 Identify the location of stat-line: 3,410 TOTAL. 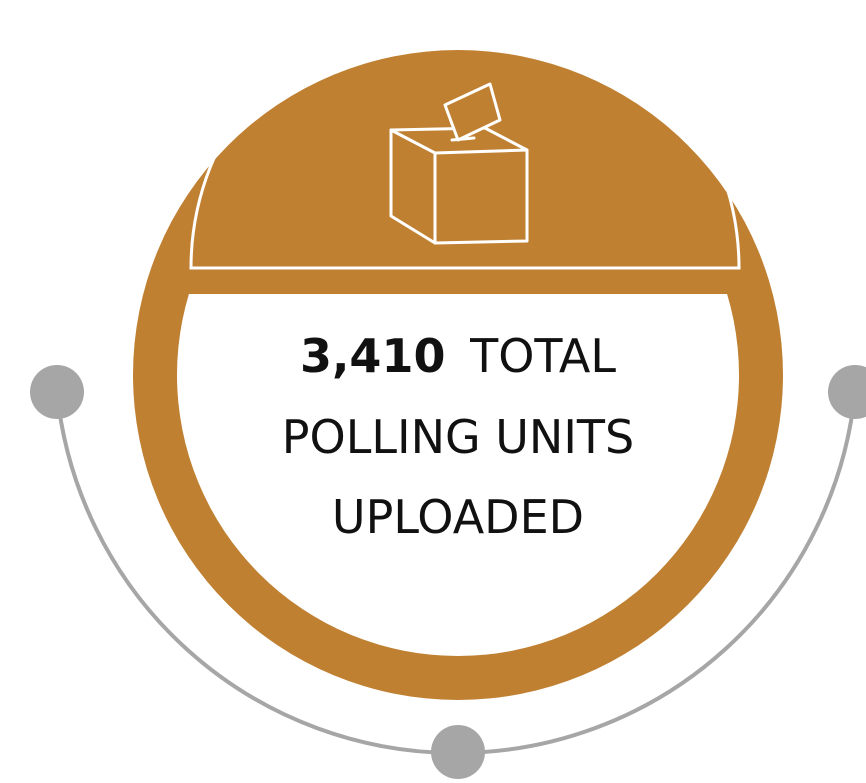
(458, 356).